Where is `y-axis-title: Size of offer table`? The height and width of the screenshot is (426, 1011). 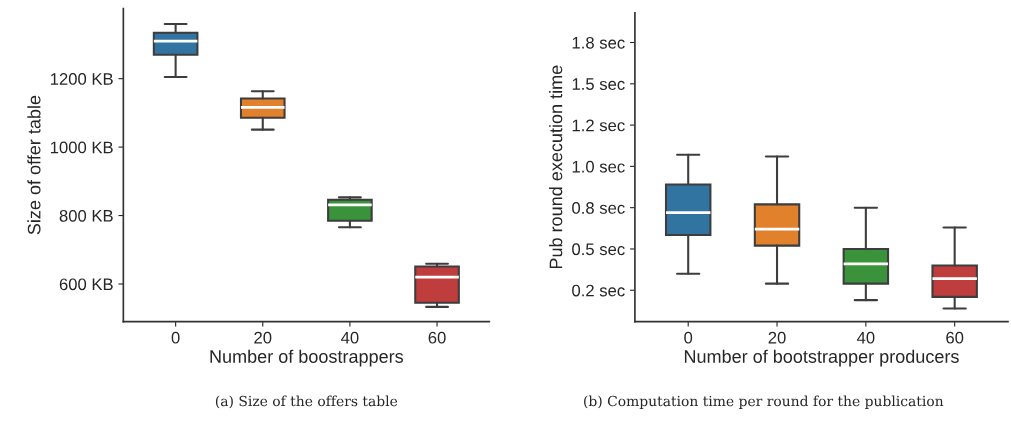
y-axis-title: Size of offer table is located at coordinates (34, 165).